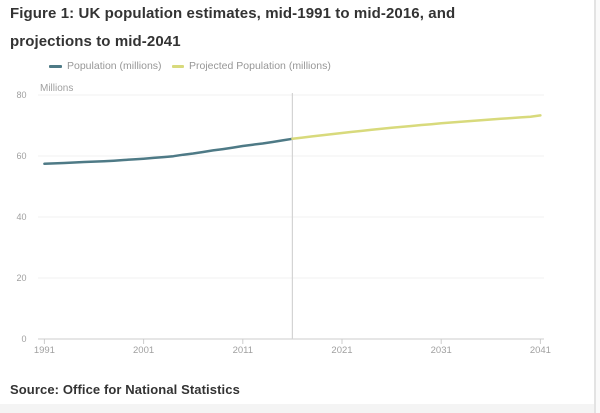  I want to click on svg-text: 0, so click(23, 339).